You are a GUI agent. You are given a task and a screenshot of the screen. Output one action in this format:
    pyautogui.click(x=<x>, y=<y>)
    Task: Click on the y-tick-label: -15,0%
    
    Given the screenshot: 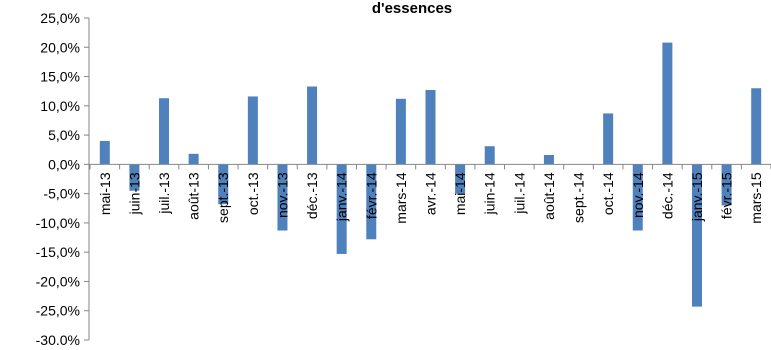 What is the action you would take?
    pyautogui.click(x=58, y=252)
    